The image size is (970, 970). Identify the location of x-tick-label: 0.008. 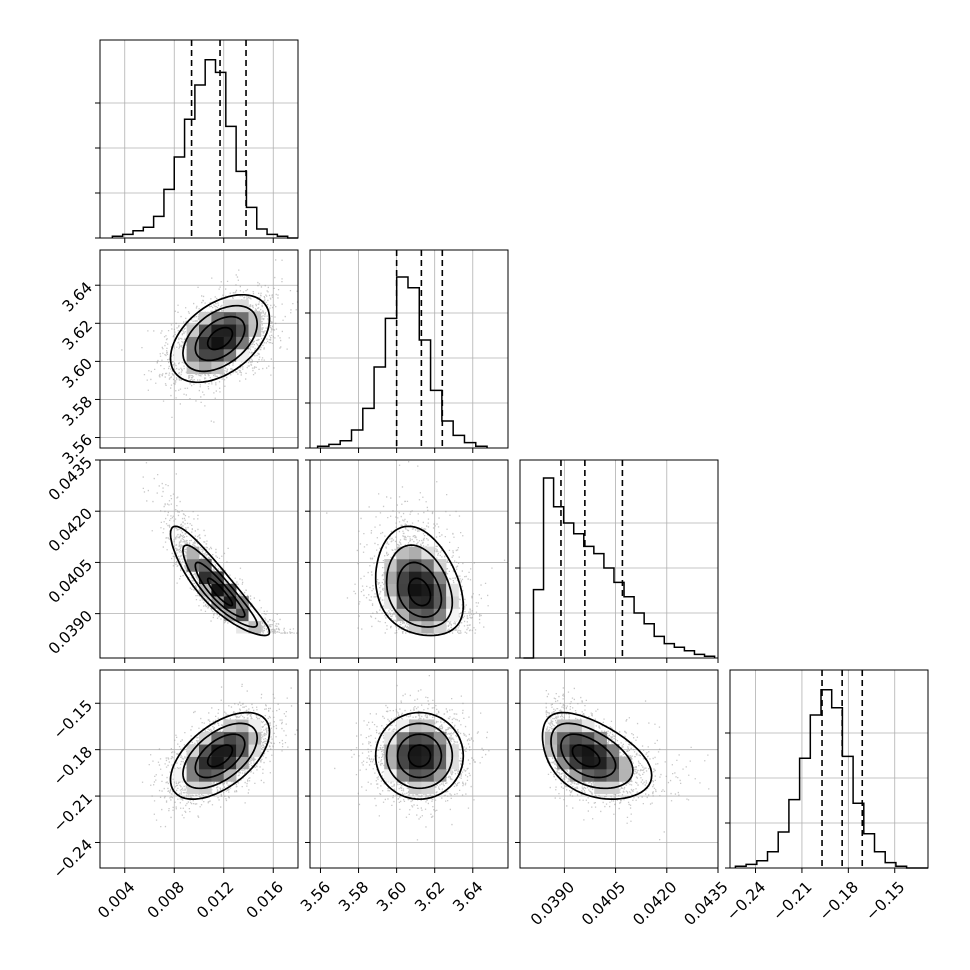
(166, 900).